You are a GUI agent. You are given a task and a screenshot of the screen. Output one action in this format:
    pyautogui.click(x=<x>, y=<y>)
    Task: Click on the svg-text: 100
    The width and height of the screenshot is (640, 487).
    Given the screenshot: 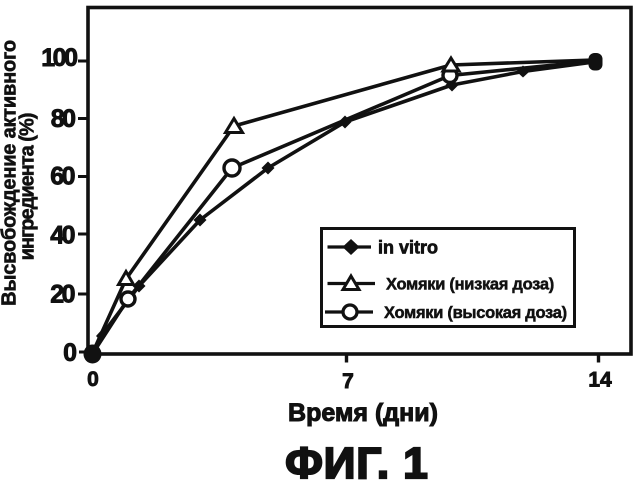 What is the action you would take?
    pyautogui.click(x=59, y=58)
    